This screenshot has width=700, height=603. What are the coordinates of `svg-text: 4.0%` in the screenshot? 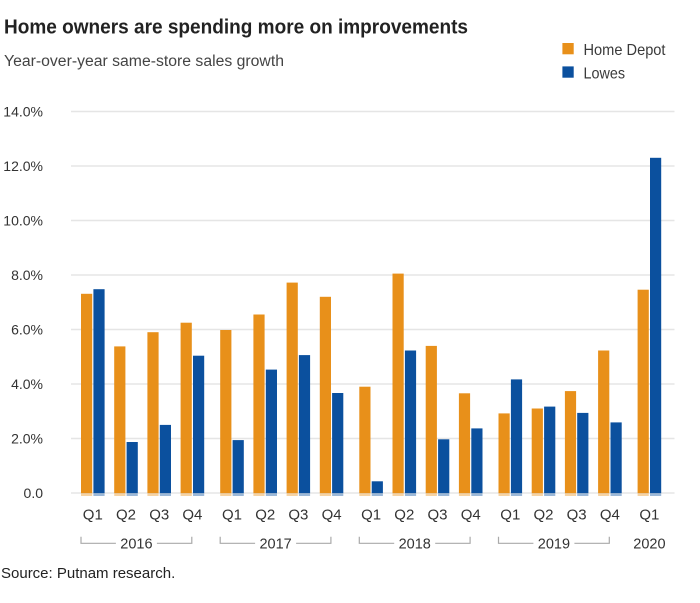 It's located at (27, 384).